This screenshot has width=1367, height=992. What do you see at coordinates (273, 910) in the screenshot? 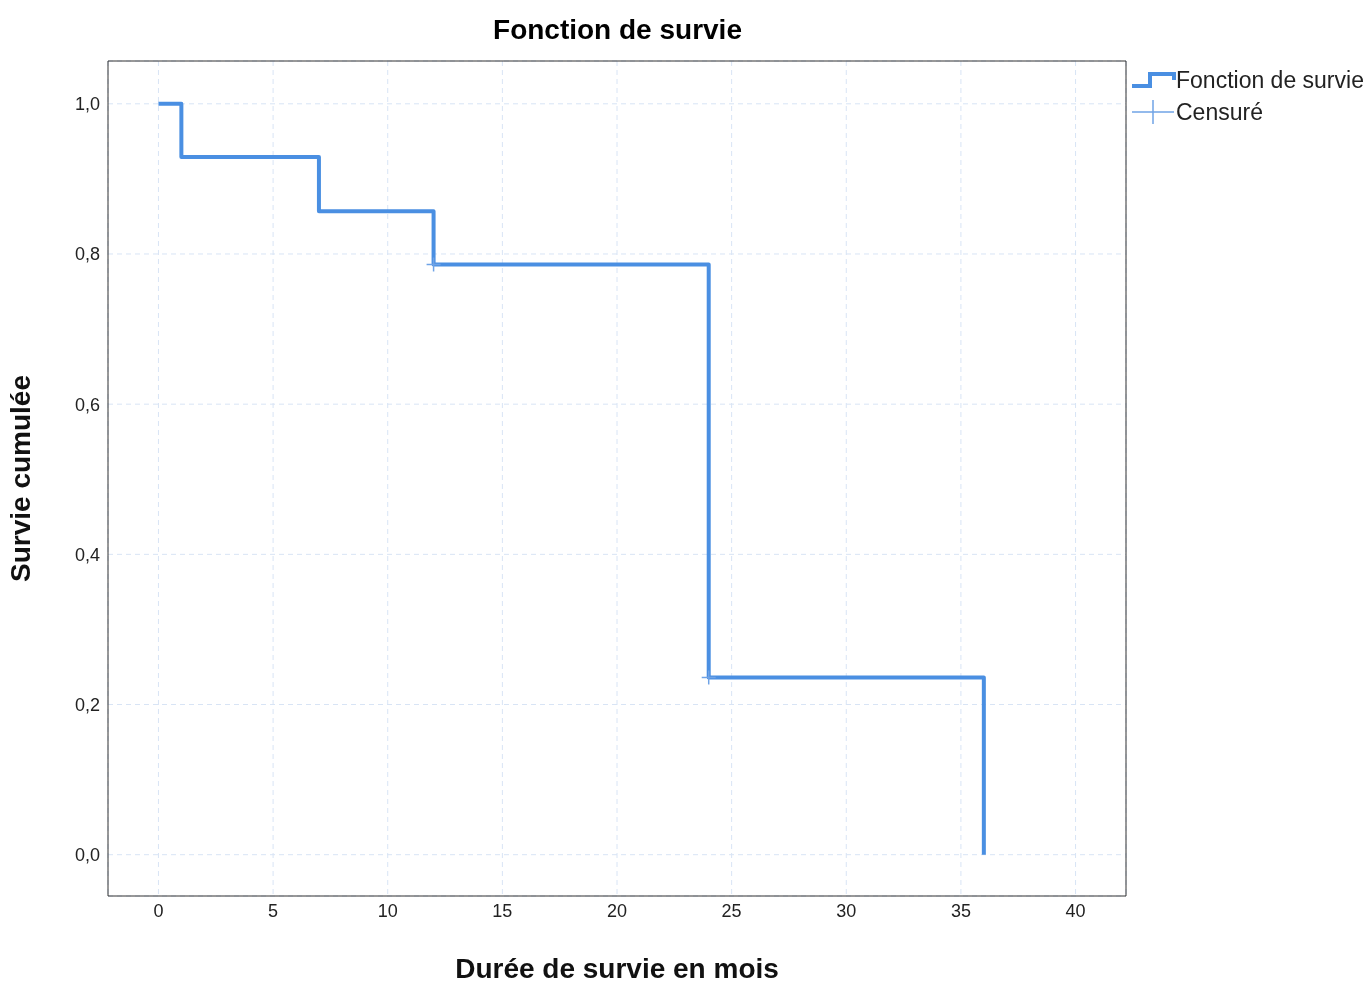
I see `x-tick-label: 5` at bounding box center [273, 910].